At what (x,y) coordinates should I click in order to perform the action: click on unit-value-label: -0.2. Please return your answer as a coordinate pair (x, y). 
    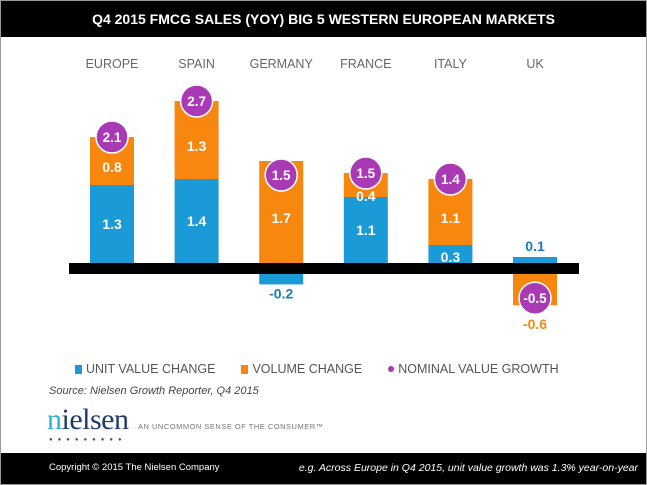
    Looking at the image, I should click on (281, 293).